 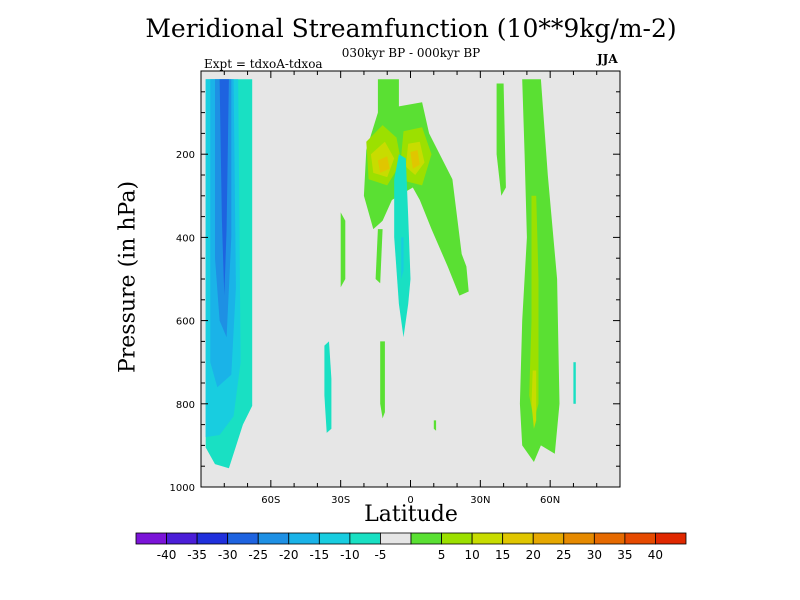 I want to click on chart-subtitle: 030kyr BP - 000kyr BP, so click(x=411, y=53).